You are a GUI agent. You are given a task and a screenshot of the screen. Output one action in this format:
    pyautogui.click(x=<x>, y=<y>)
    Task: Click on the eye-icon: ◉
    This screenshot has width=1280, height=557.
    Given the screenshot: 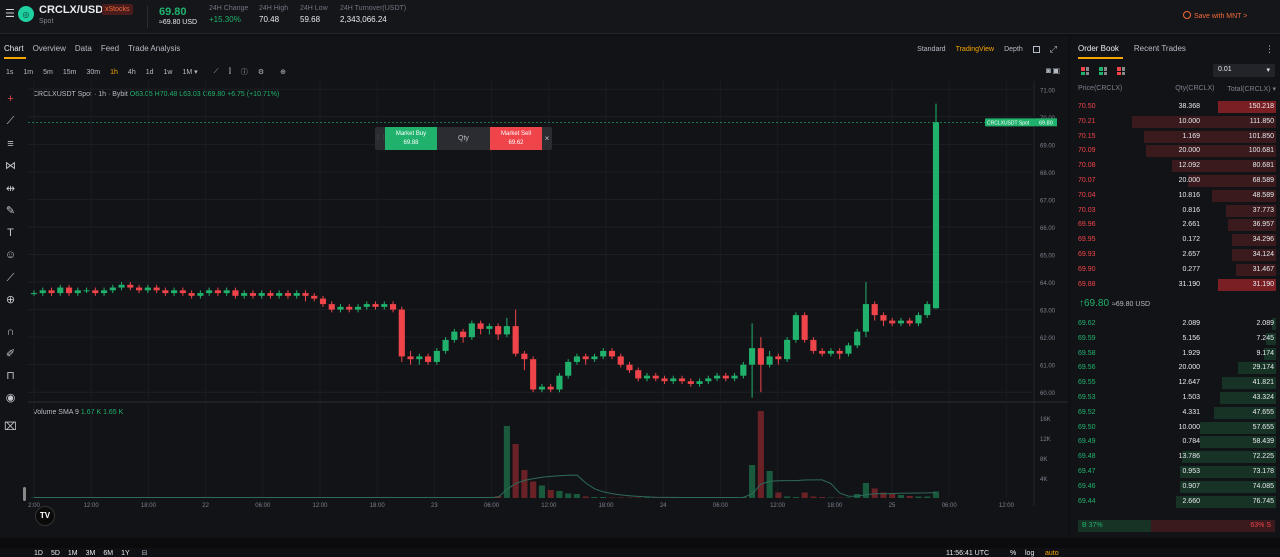 What is the action you would take?
    pyautogui.click(x=10, y=398)
    